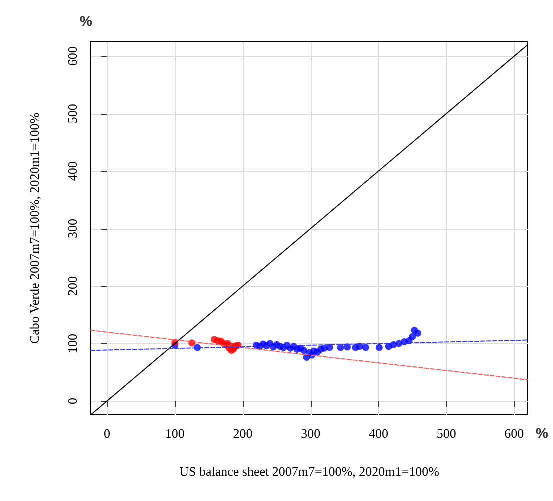 Image resolution: width=553 pixels, height=501 pixels. I want to click on y-tick-label: 600, so click(72, 56).